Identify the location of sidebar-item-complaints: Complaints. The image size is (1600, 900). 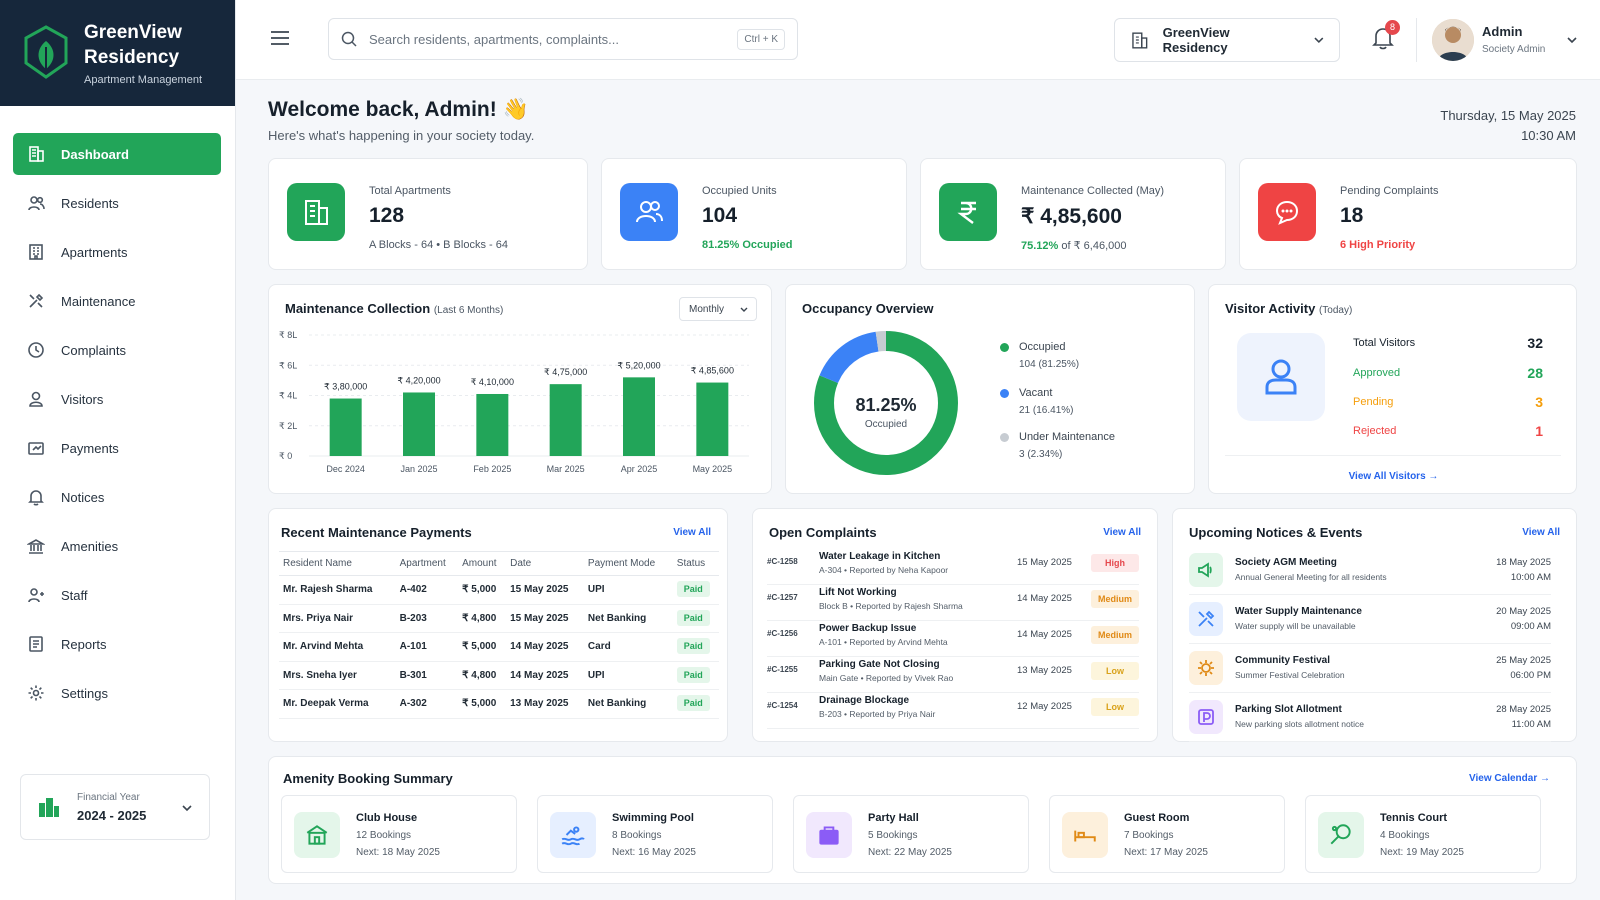
(117, 350).